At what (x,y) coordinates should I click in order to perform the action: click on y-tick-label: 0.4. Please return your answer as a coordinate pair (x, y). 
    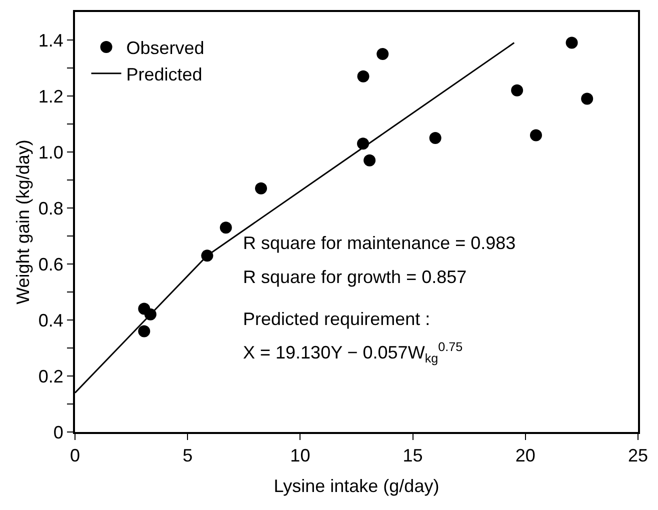
    Looking at the image, I should click on (51, 320).